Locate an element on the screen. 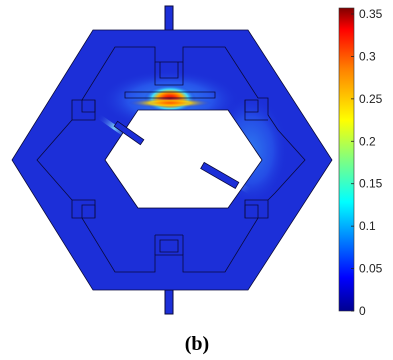 Image resolution: width=393 pixels, height=360 pixels. colorbar-tick-label: 0.15 is located at coordinates (371, 184).